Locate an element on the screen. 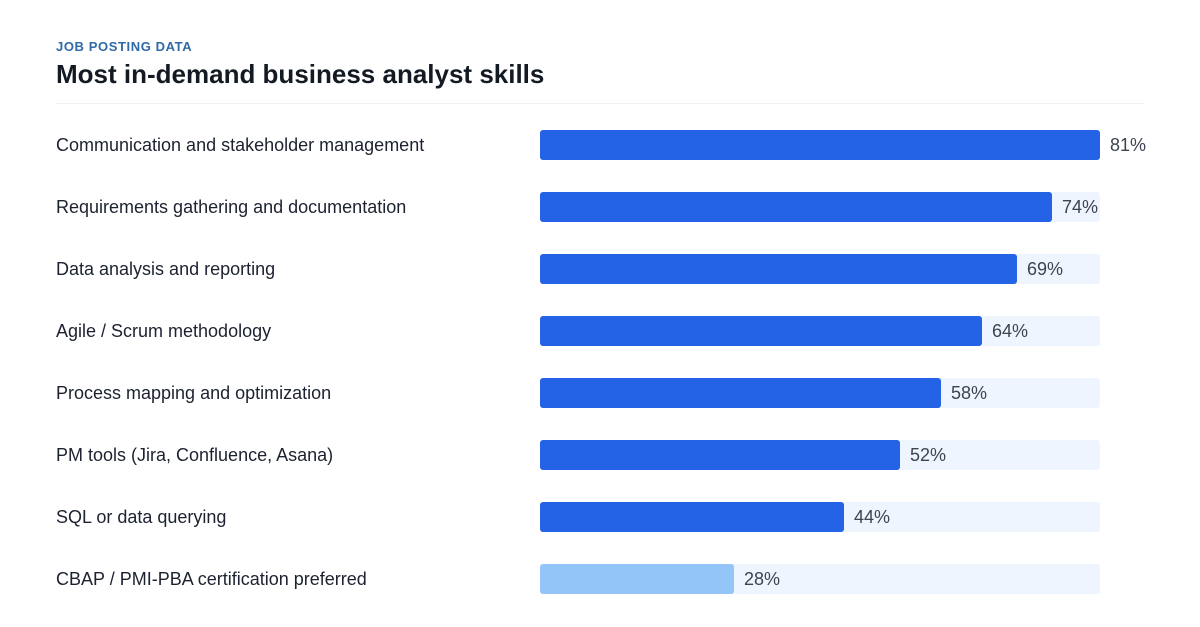 The image size is (1200, 627). bar-category-label: Process mapping and optimization is located at coordinates (194, 393).